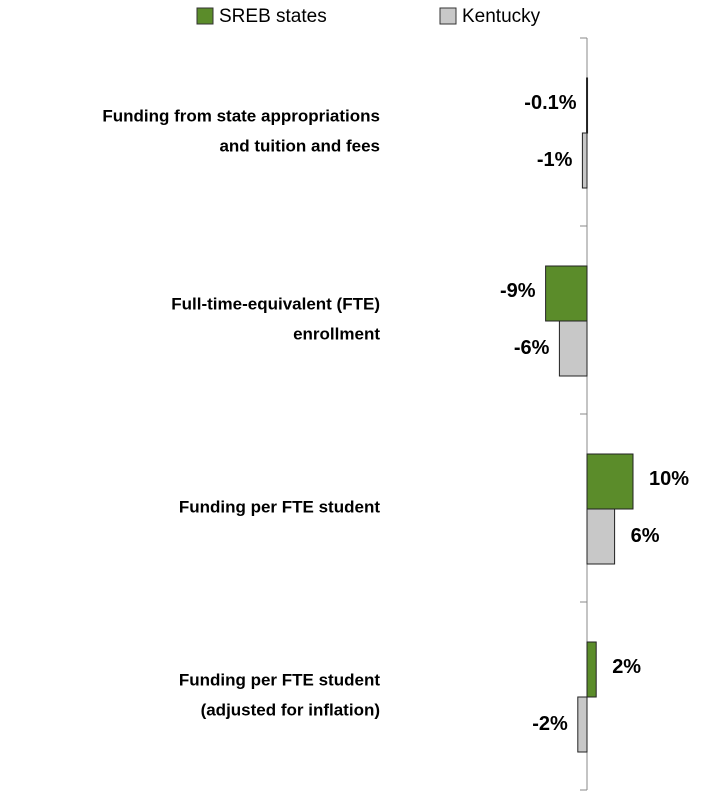  I want to click on value-label: -1%, so click(555, 160).